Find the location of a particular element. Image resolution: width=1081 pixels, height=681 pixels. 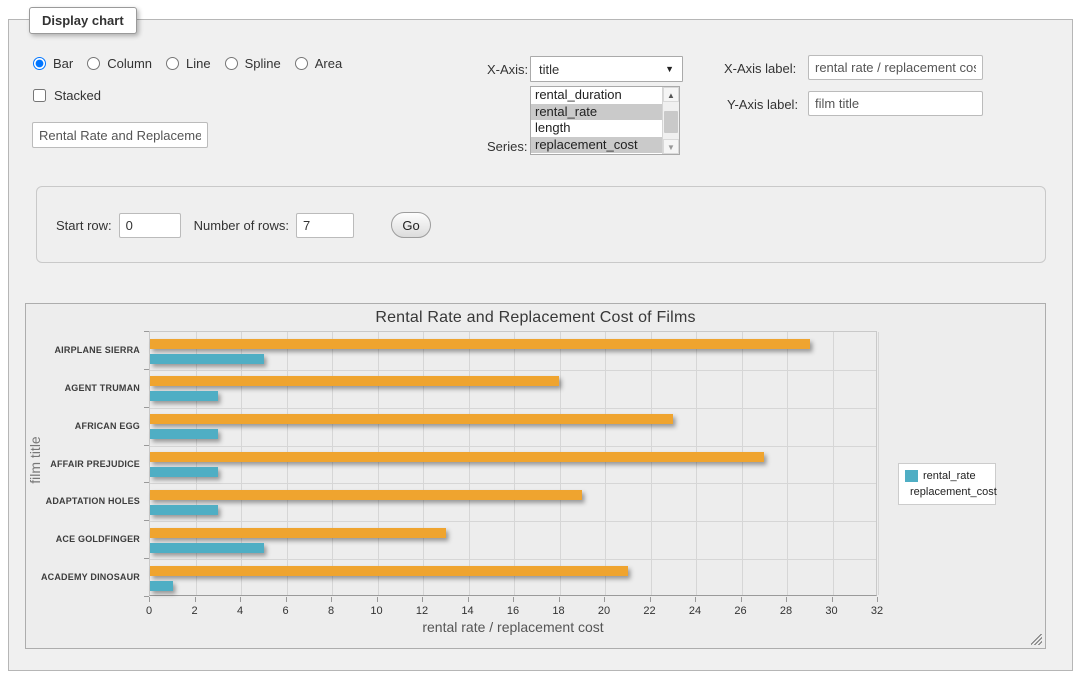

series-option-rental-rate: rental_rate is located at coordinates (596, 111).